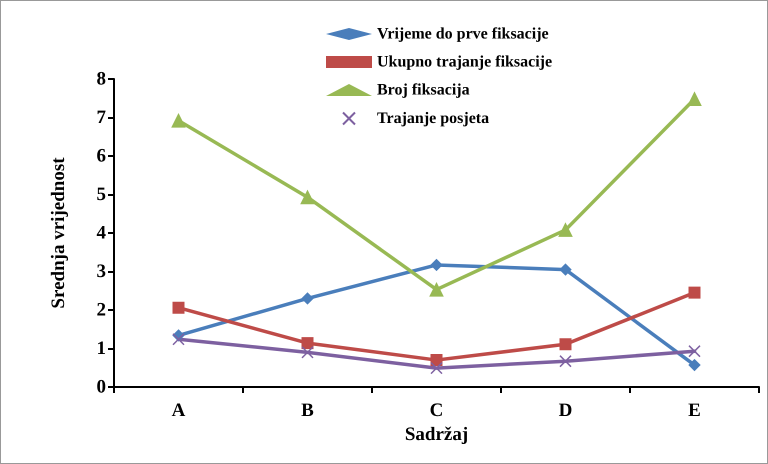  What do you see at coordinates (101, 194) in the screenshot?
I see `y-tick-label: 5` at bounding box center [101, 194].